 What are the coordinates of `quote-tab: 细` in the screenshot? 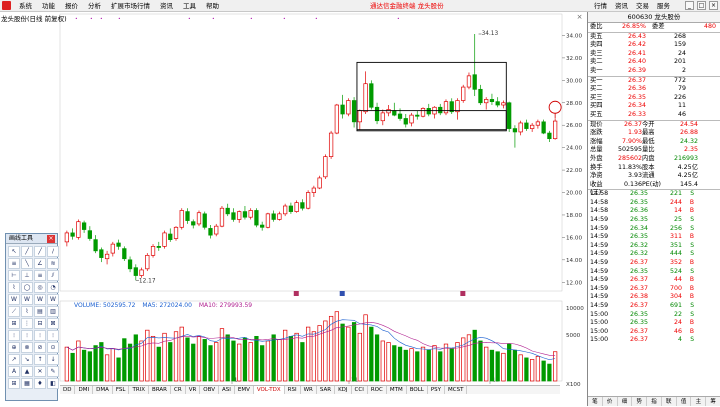 It's located at (625, 401).